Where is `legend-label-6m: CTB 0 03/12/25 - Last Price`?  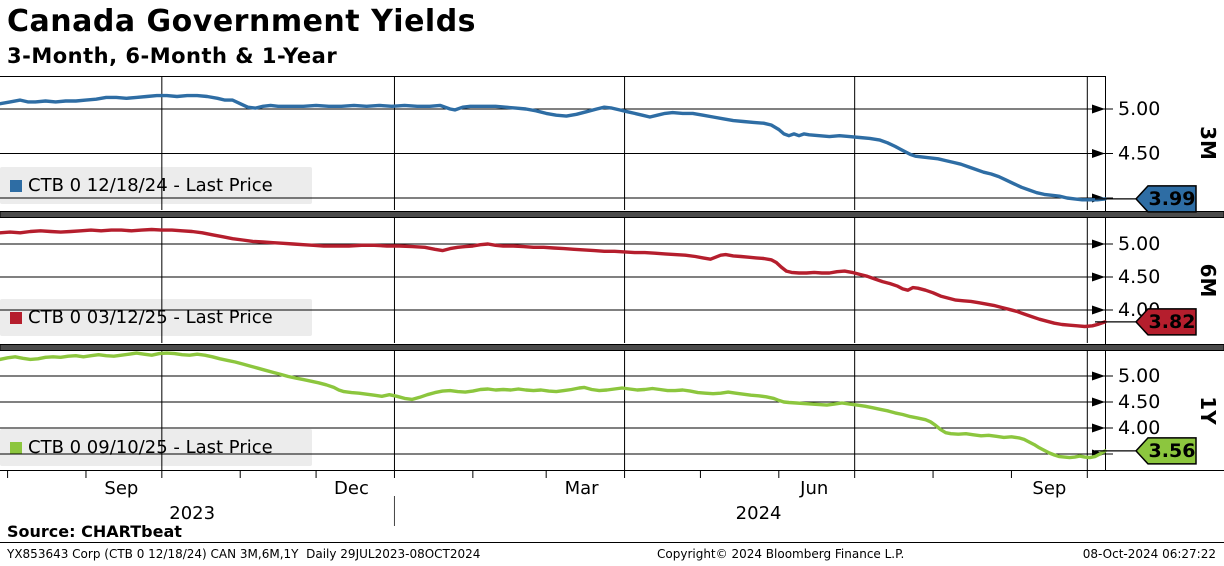 legend-label-6m: CTB 0 03/12/25 - Last Price is located at coordinates (150, 317).